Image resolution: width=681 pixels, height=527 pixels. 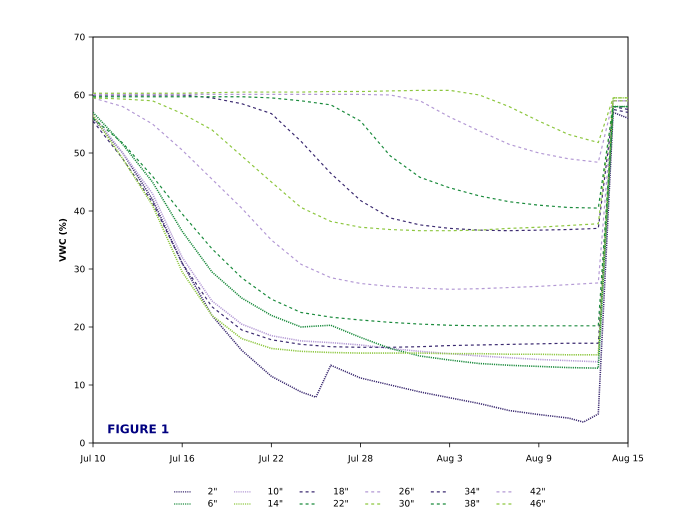 What do you see at coordinates (181, 459) in the screenshot?
I see `x-tick-label: Jul 16` at bounding box center [181, 459].